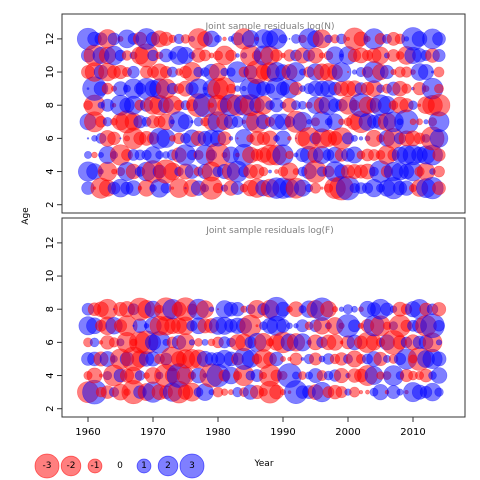 The image size is (480, 480). I want to click on legend-label: 2, so click(168, 466).